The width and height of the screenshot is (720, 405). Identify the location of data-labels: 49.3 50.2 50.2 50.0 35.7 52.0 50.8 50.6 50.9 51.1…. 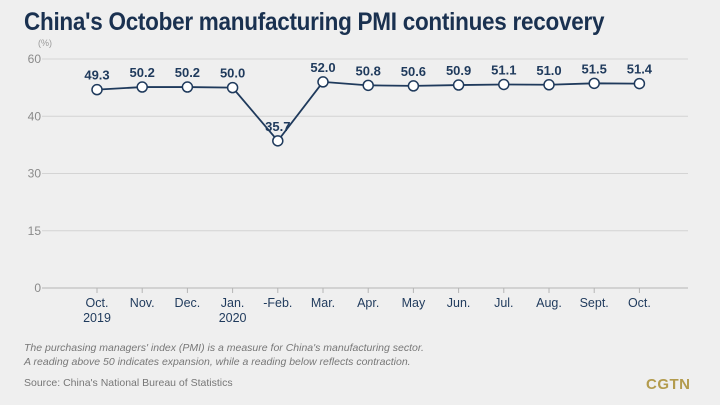
(368, 97).